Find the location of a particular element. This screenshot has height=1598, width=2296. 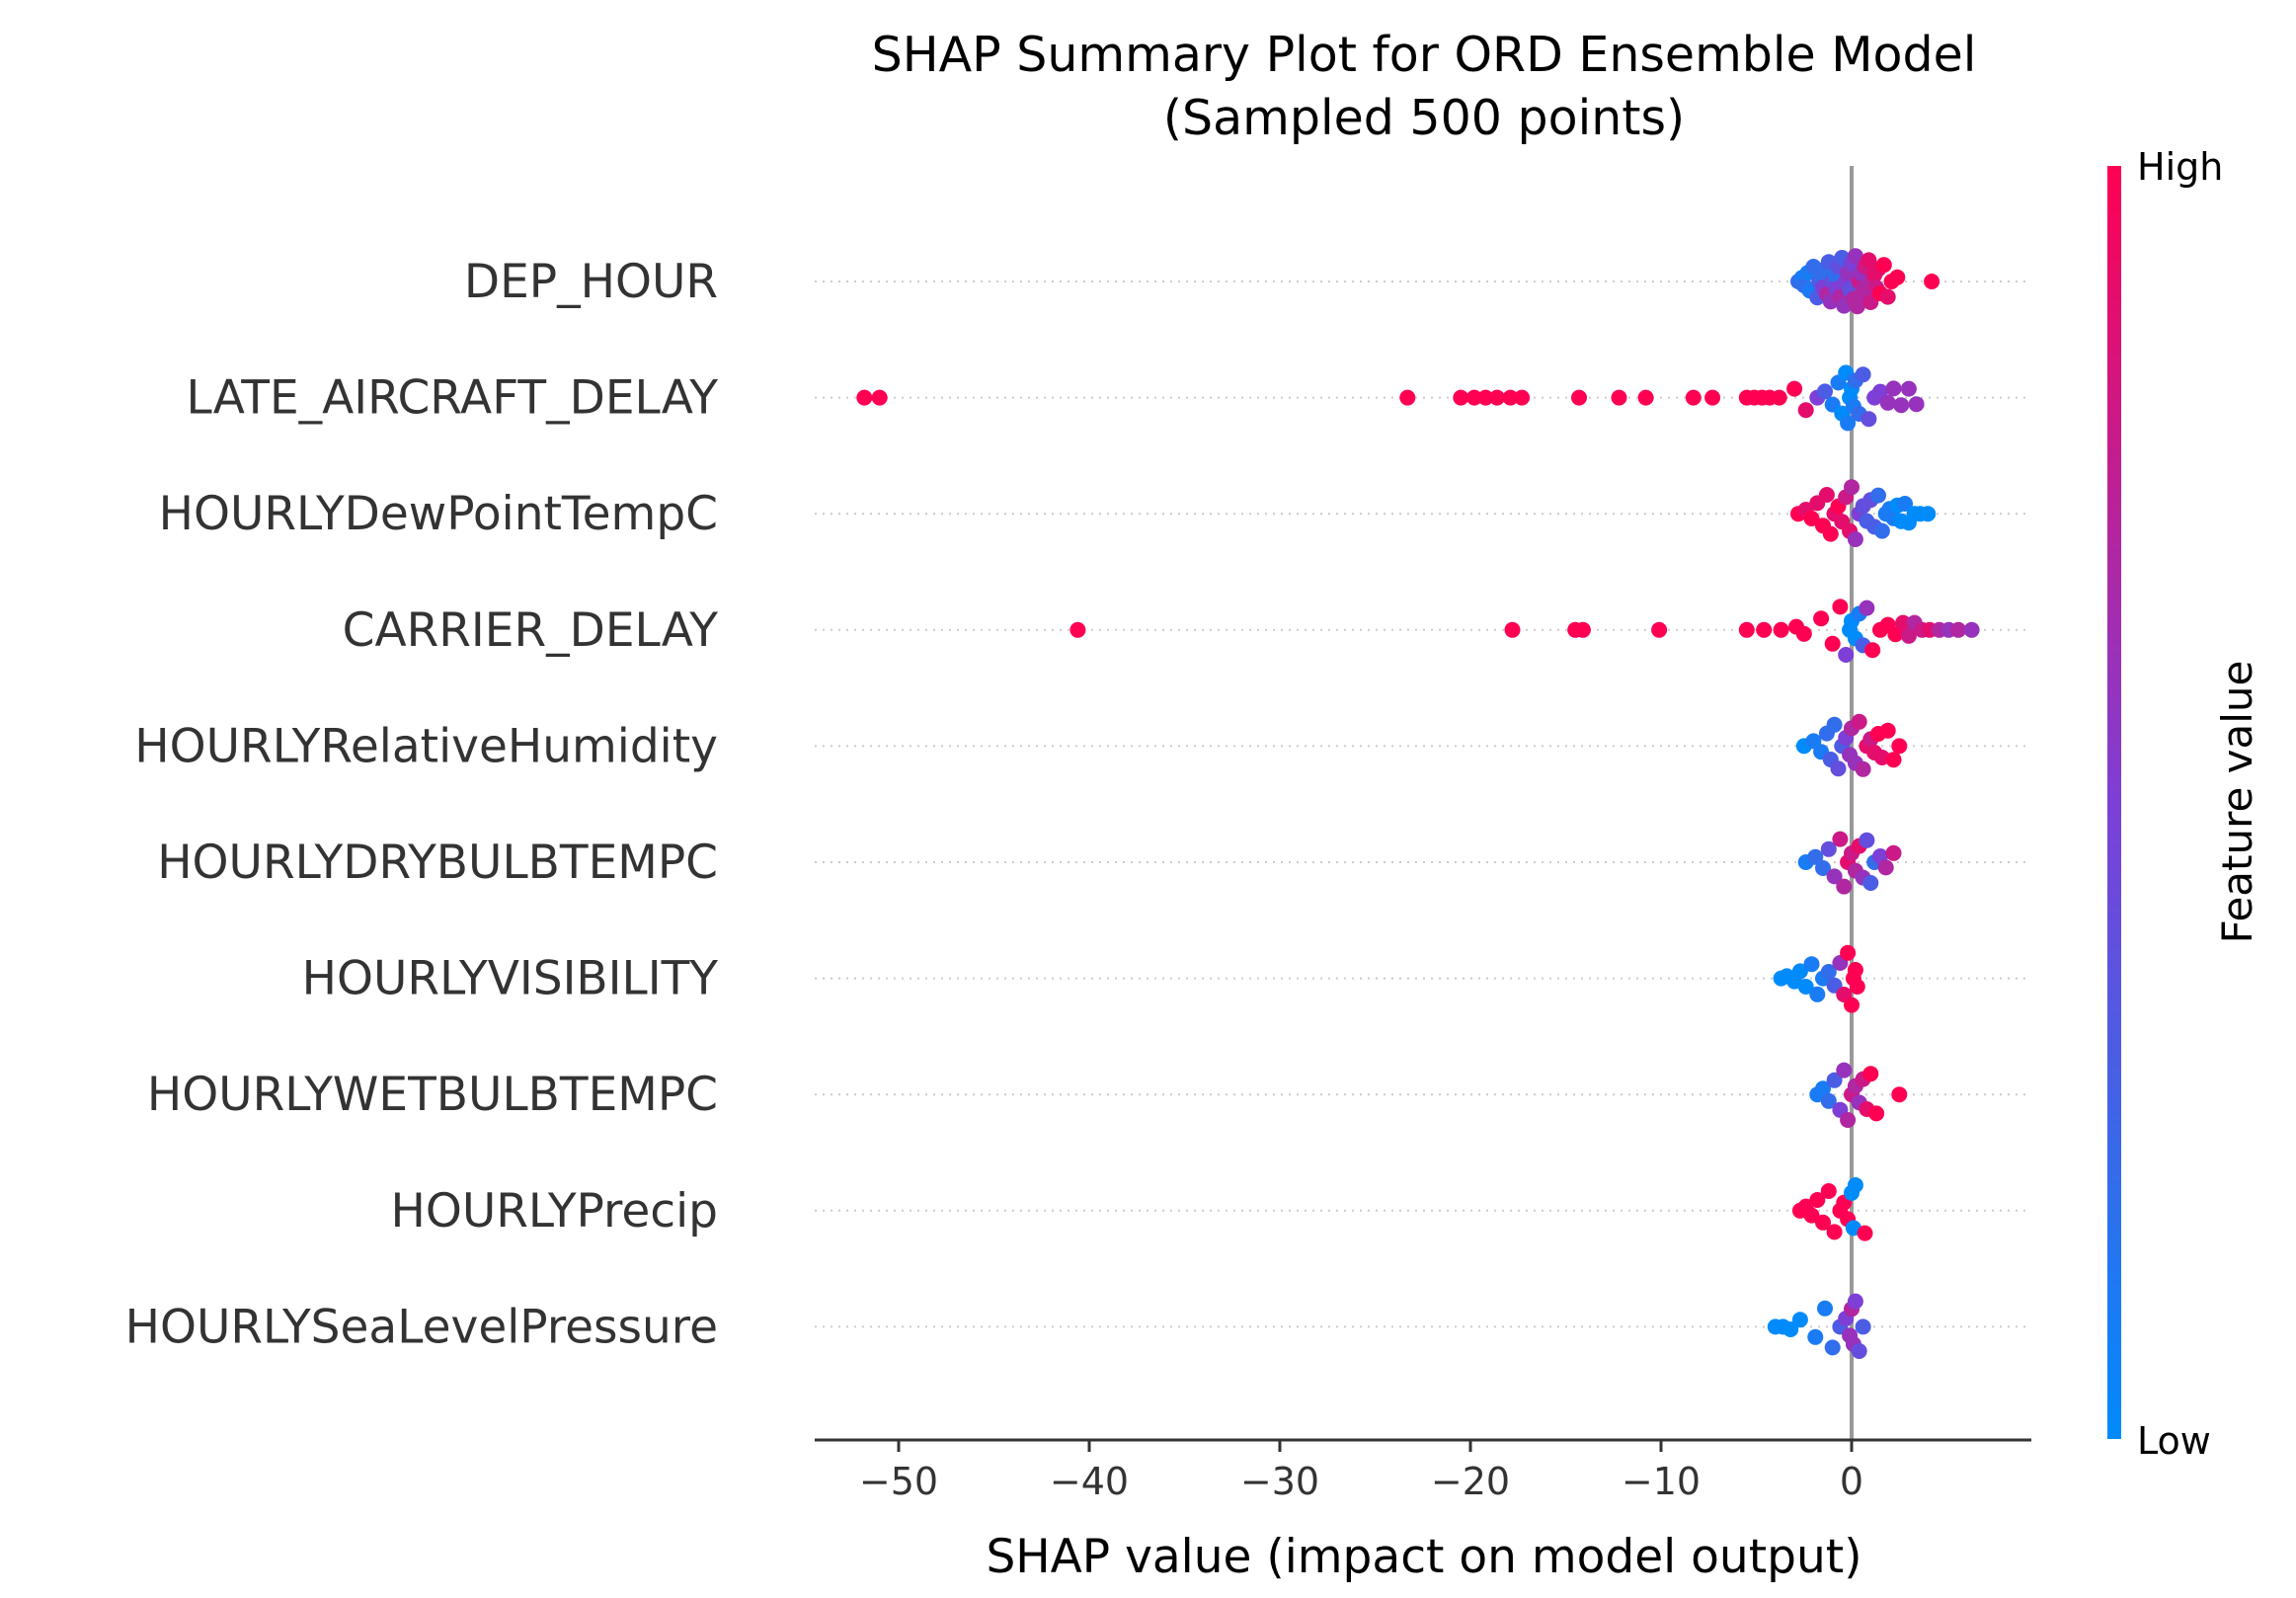

chart-title-line-2: (Sampled 500 points) is located at coordinates (1424, 118).